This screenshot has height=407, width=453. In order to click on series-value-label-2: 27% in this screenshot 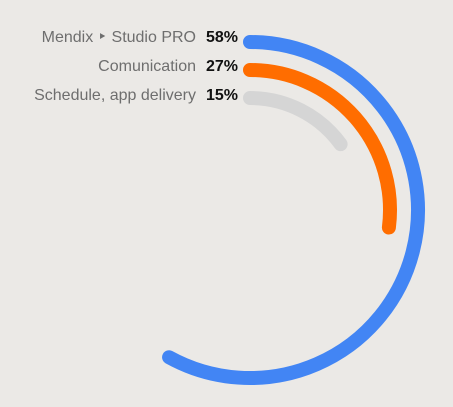, I will do `click(222, 66)`.